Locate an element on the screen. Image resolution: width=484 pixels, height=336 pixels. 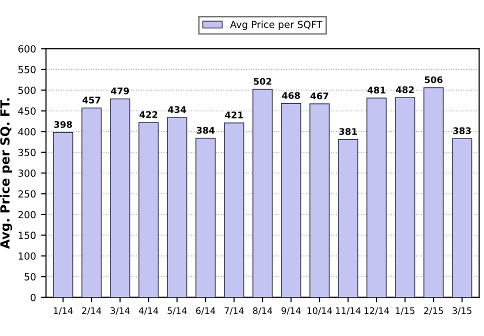
y-tick-label: 200 is located at coordinates (27, 214).